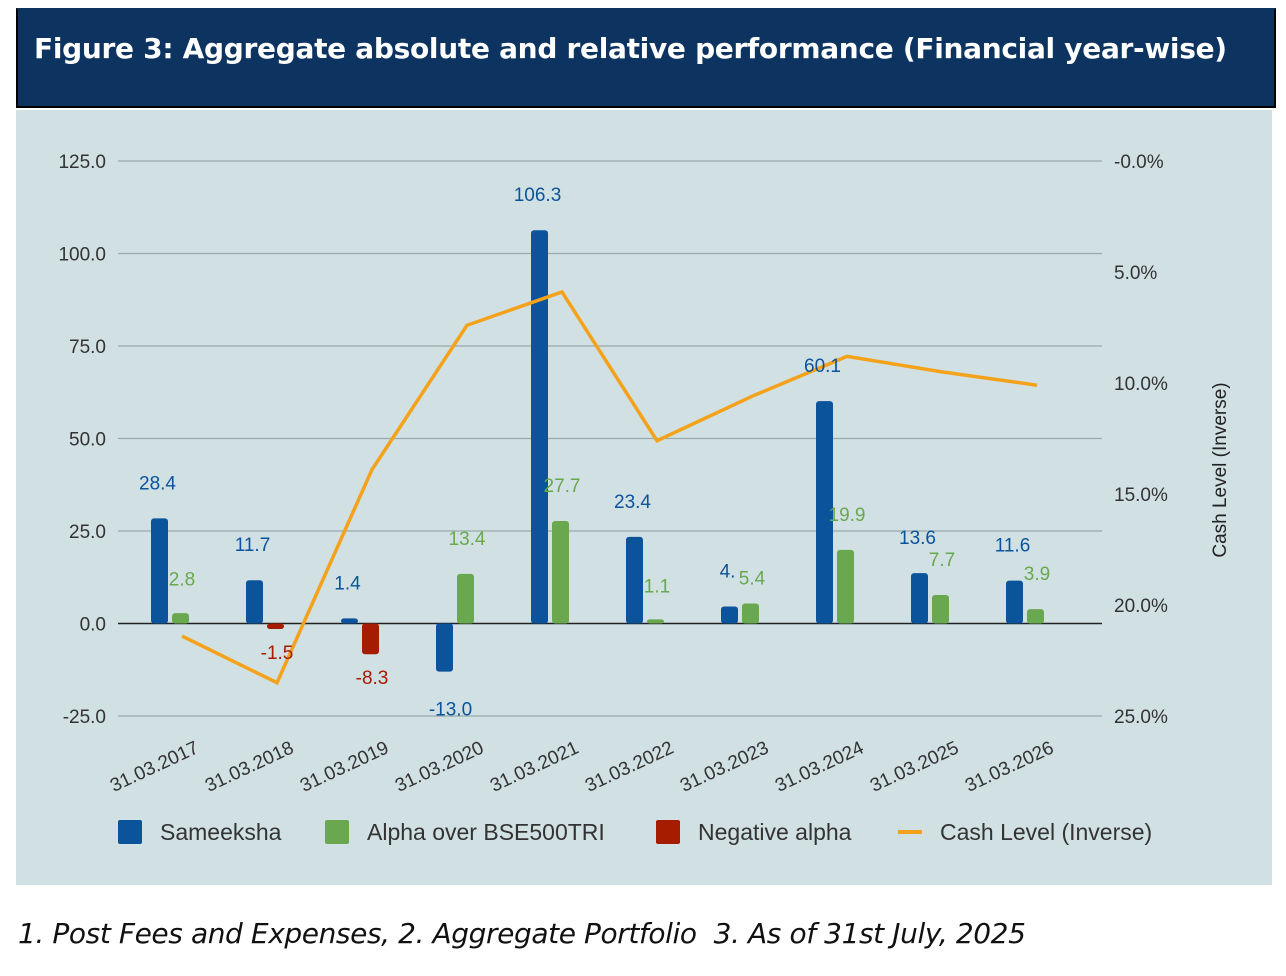 Image resolution: width=1286 pixels, height=976 pixels. I want to click on x-axis-category-label: 31.03.2018, so click(249, 766).